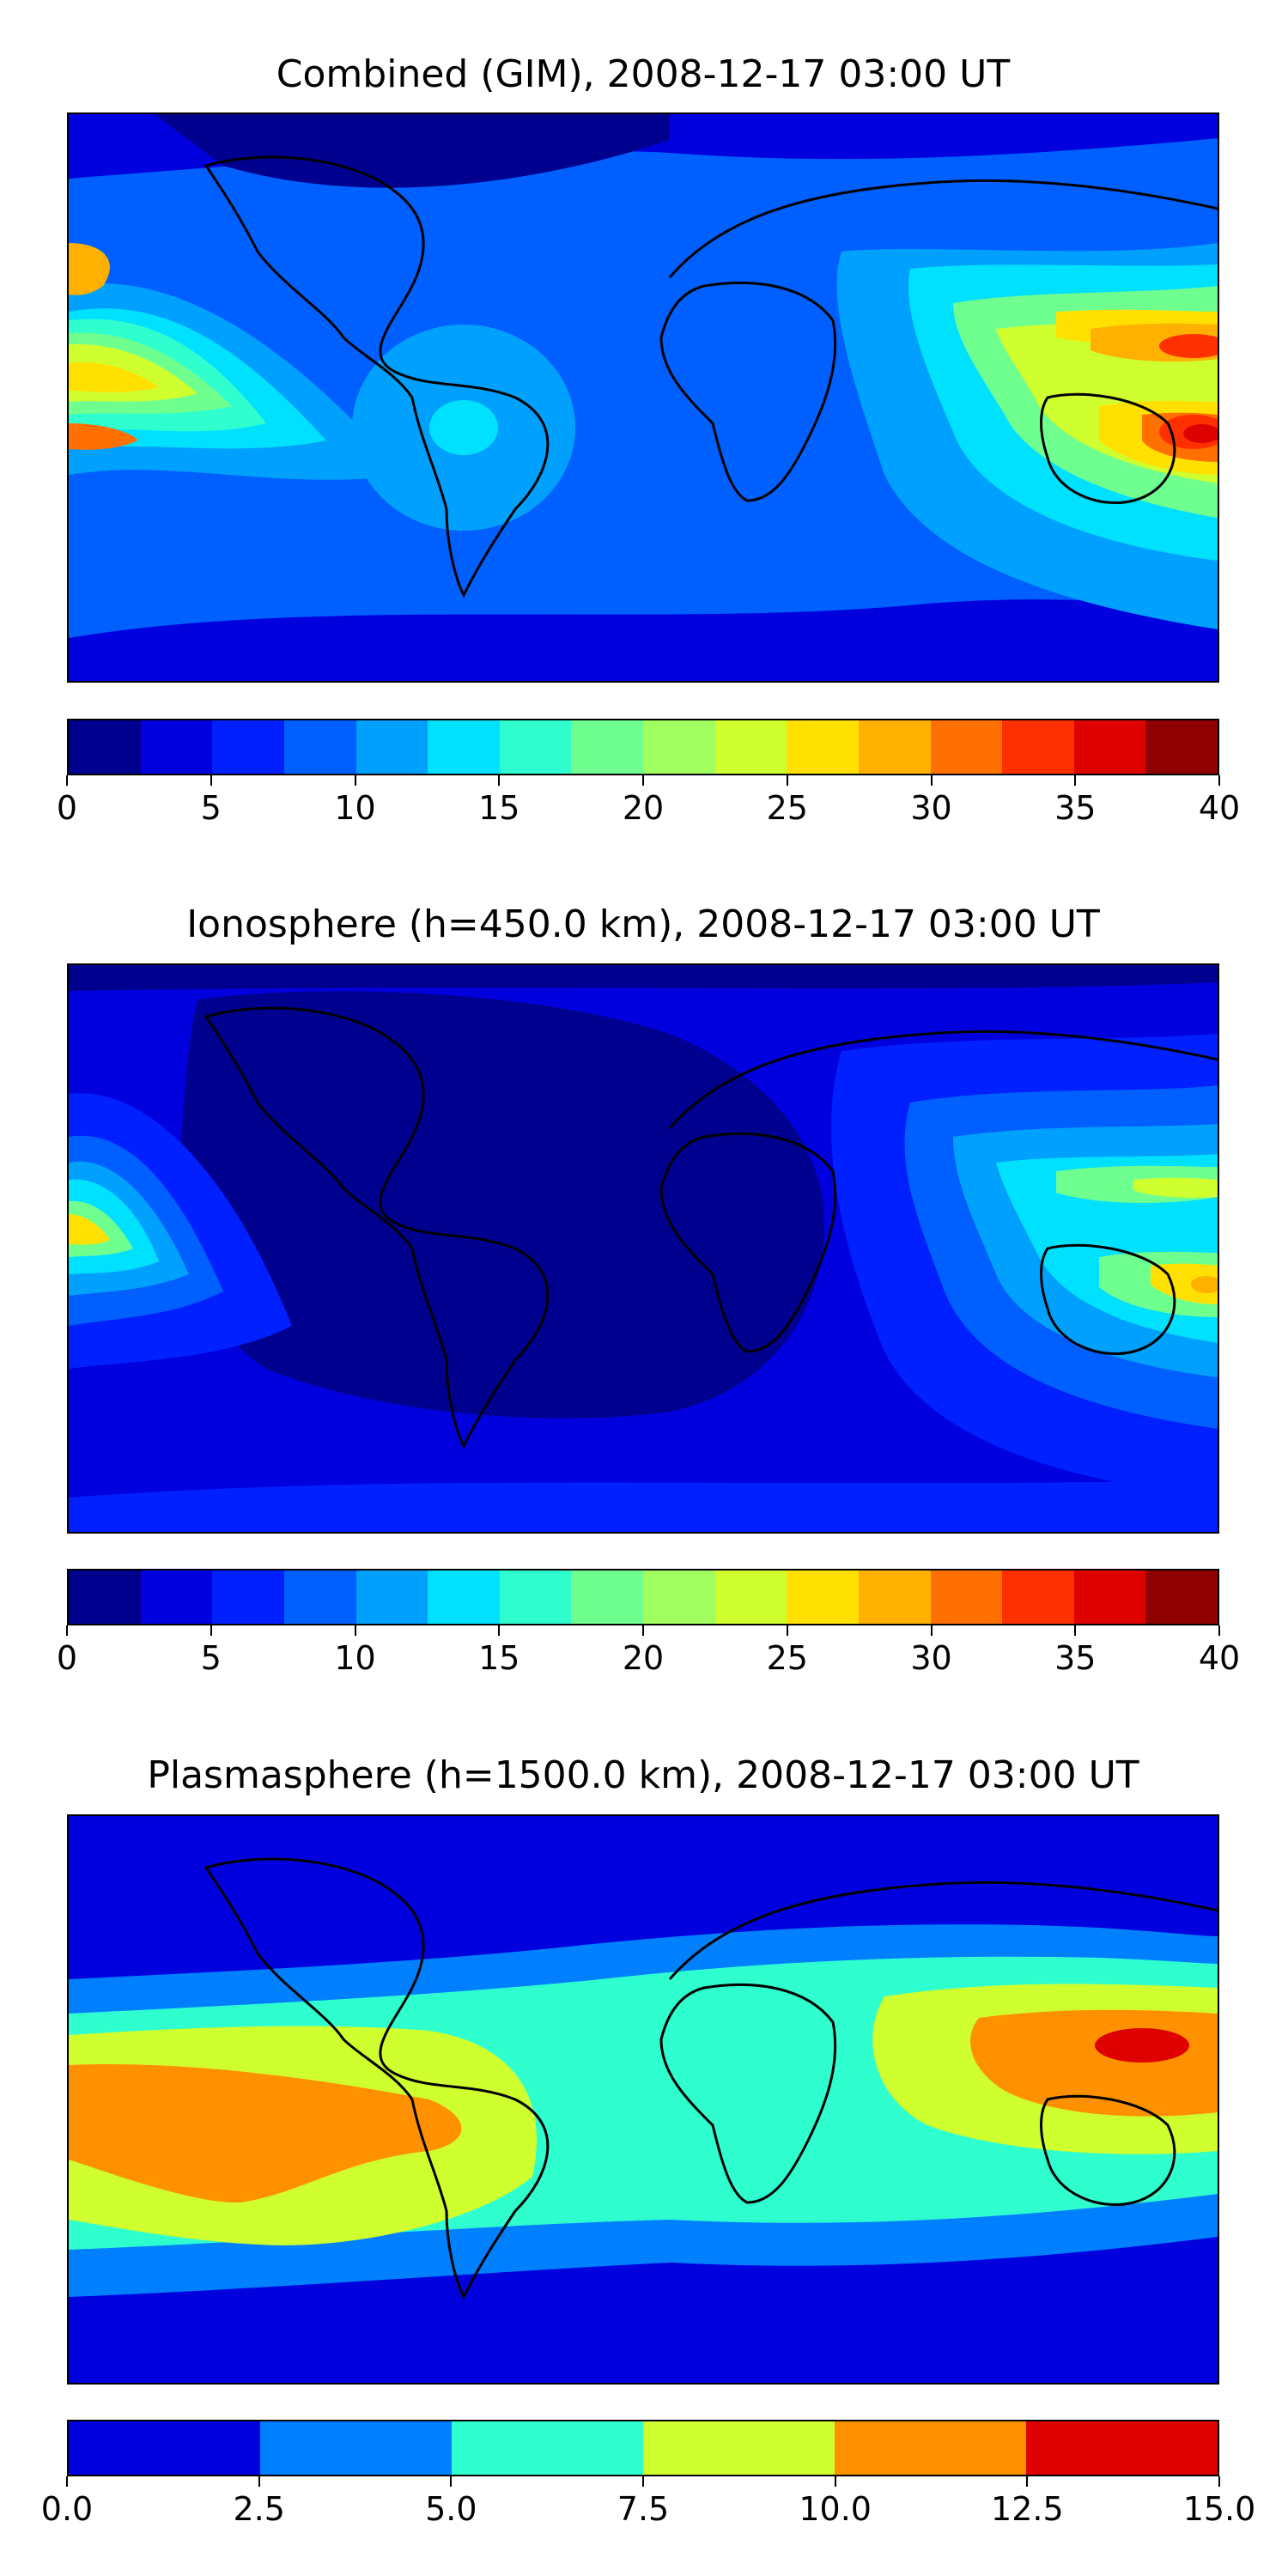 Image resolution: width=1288 pixels, height=2576 pixels. Describe the element at coordinates (259, 2509) in the screenshot. I see `colorbar-tick-label: 2.5` at that location.